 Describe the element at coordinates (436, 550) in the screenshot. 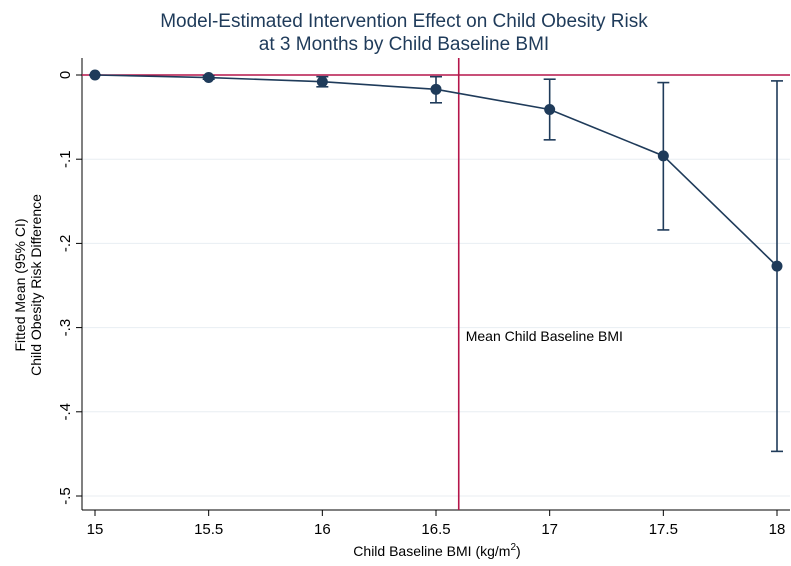

I see `x-axis-label: Child Baseline BMI (kg/m2)` at that location.